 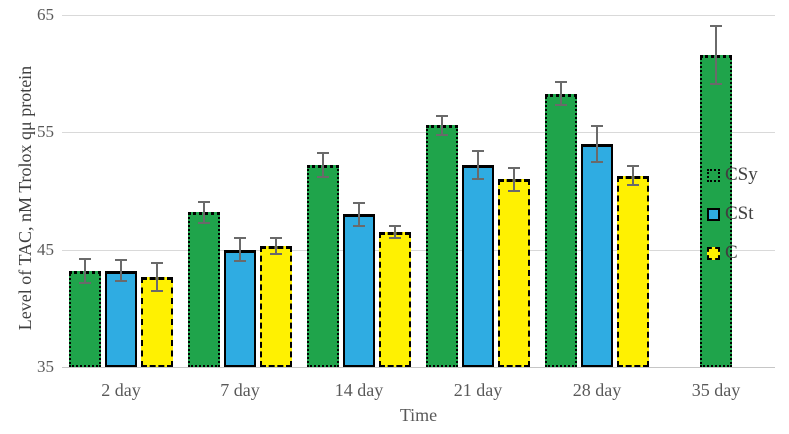 What do you see at coordinates (323, 266) in the screenshot?
I see `bar-csy-14-day` at bounding box center [323, 266].